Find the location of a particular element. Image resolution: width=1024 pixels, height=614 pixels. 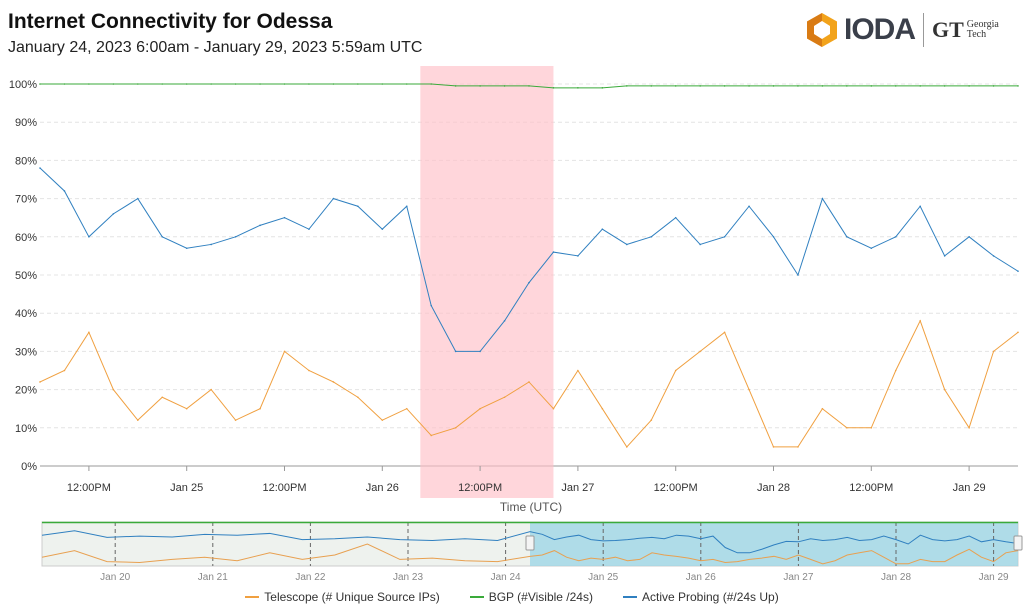

legend-item: Telescope (# Unique Source IPs) is located at coordinates (342, 597).